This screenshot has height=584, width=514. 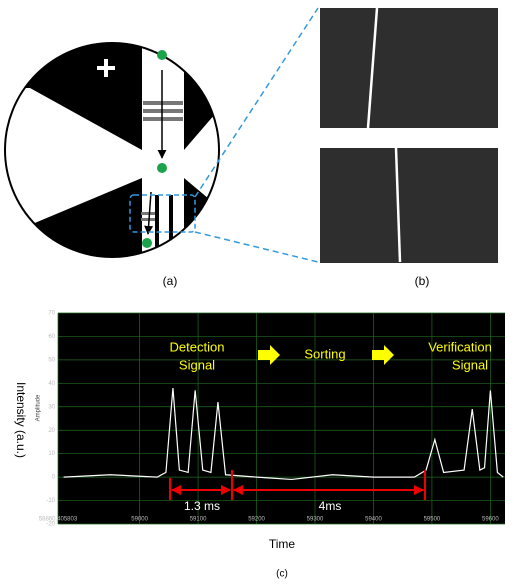 I want to click on y-tick-label: 60, so click(x=51, y=337).